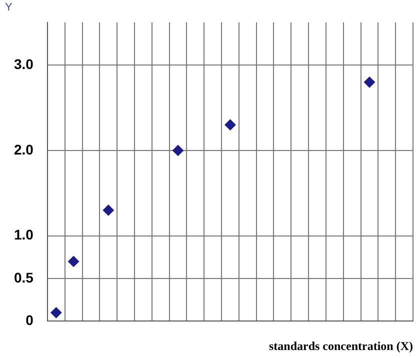 This screenshot has width=419, height=358. I want to click on y-axis-title: Y, so click(9, 8).